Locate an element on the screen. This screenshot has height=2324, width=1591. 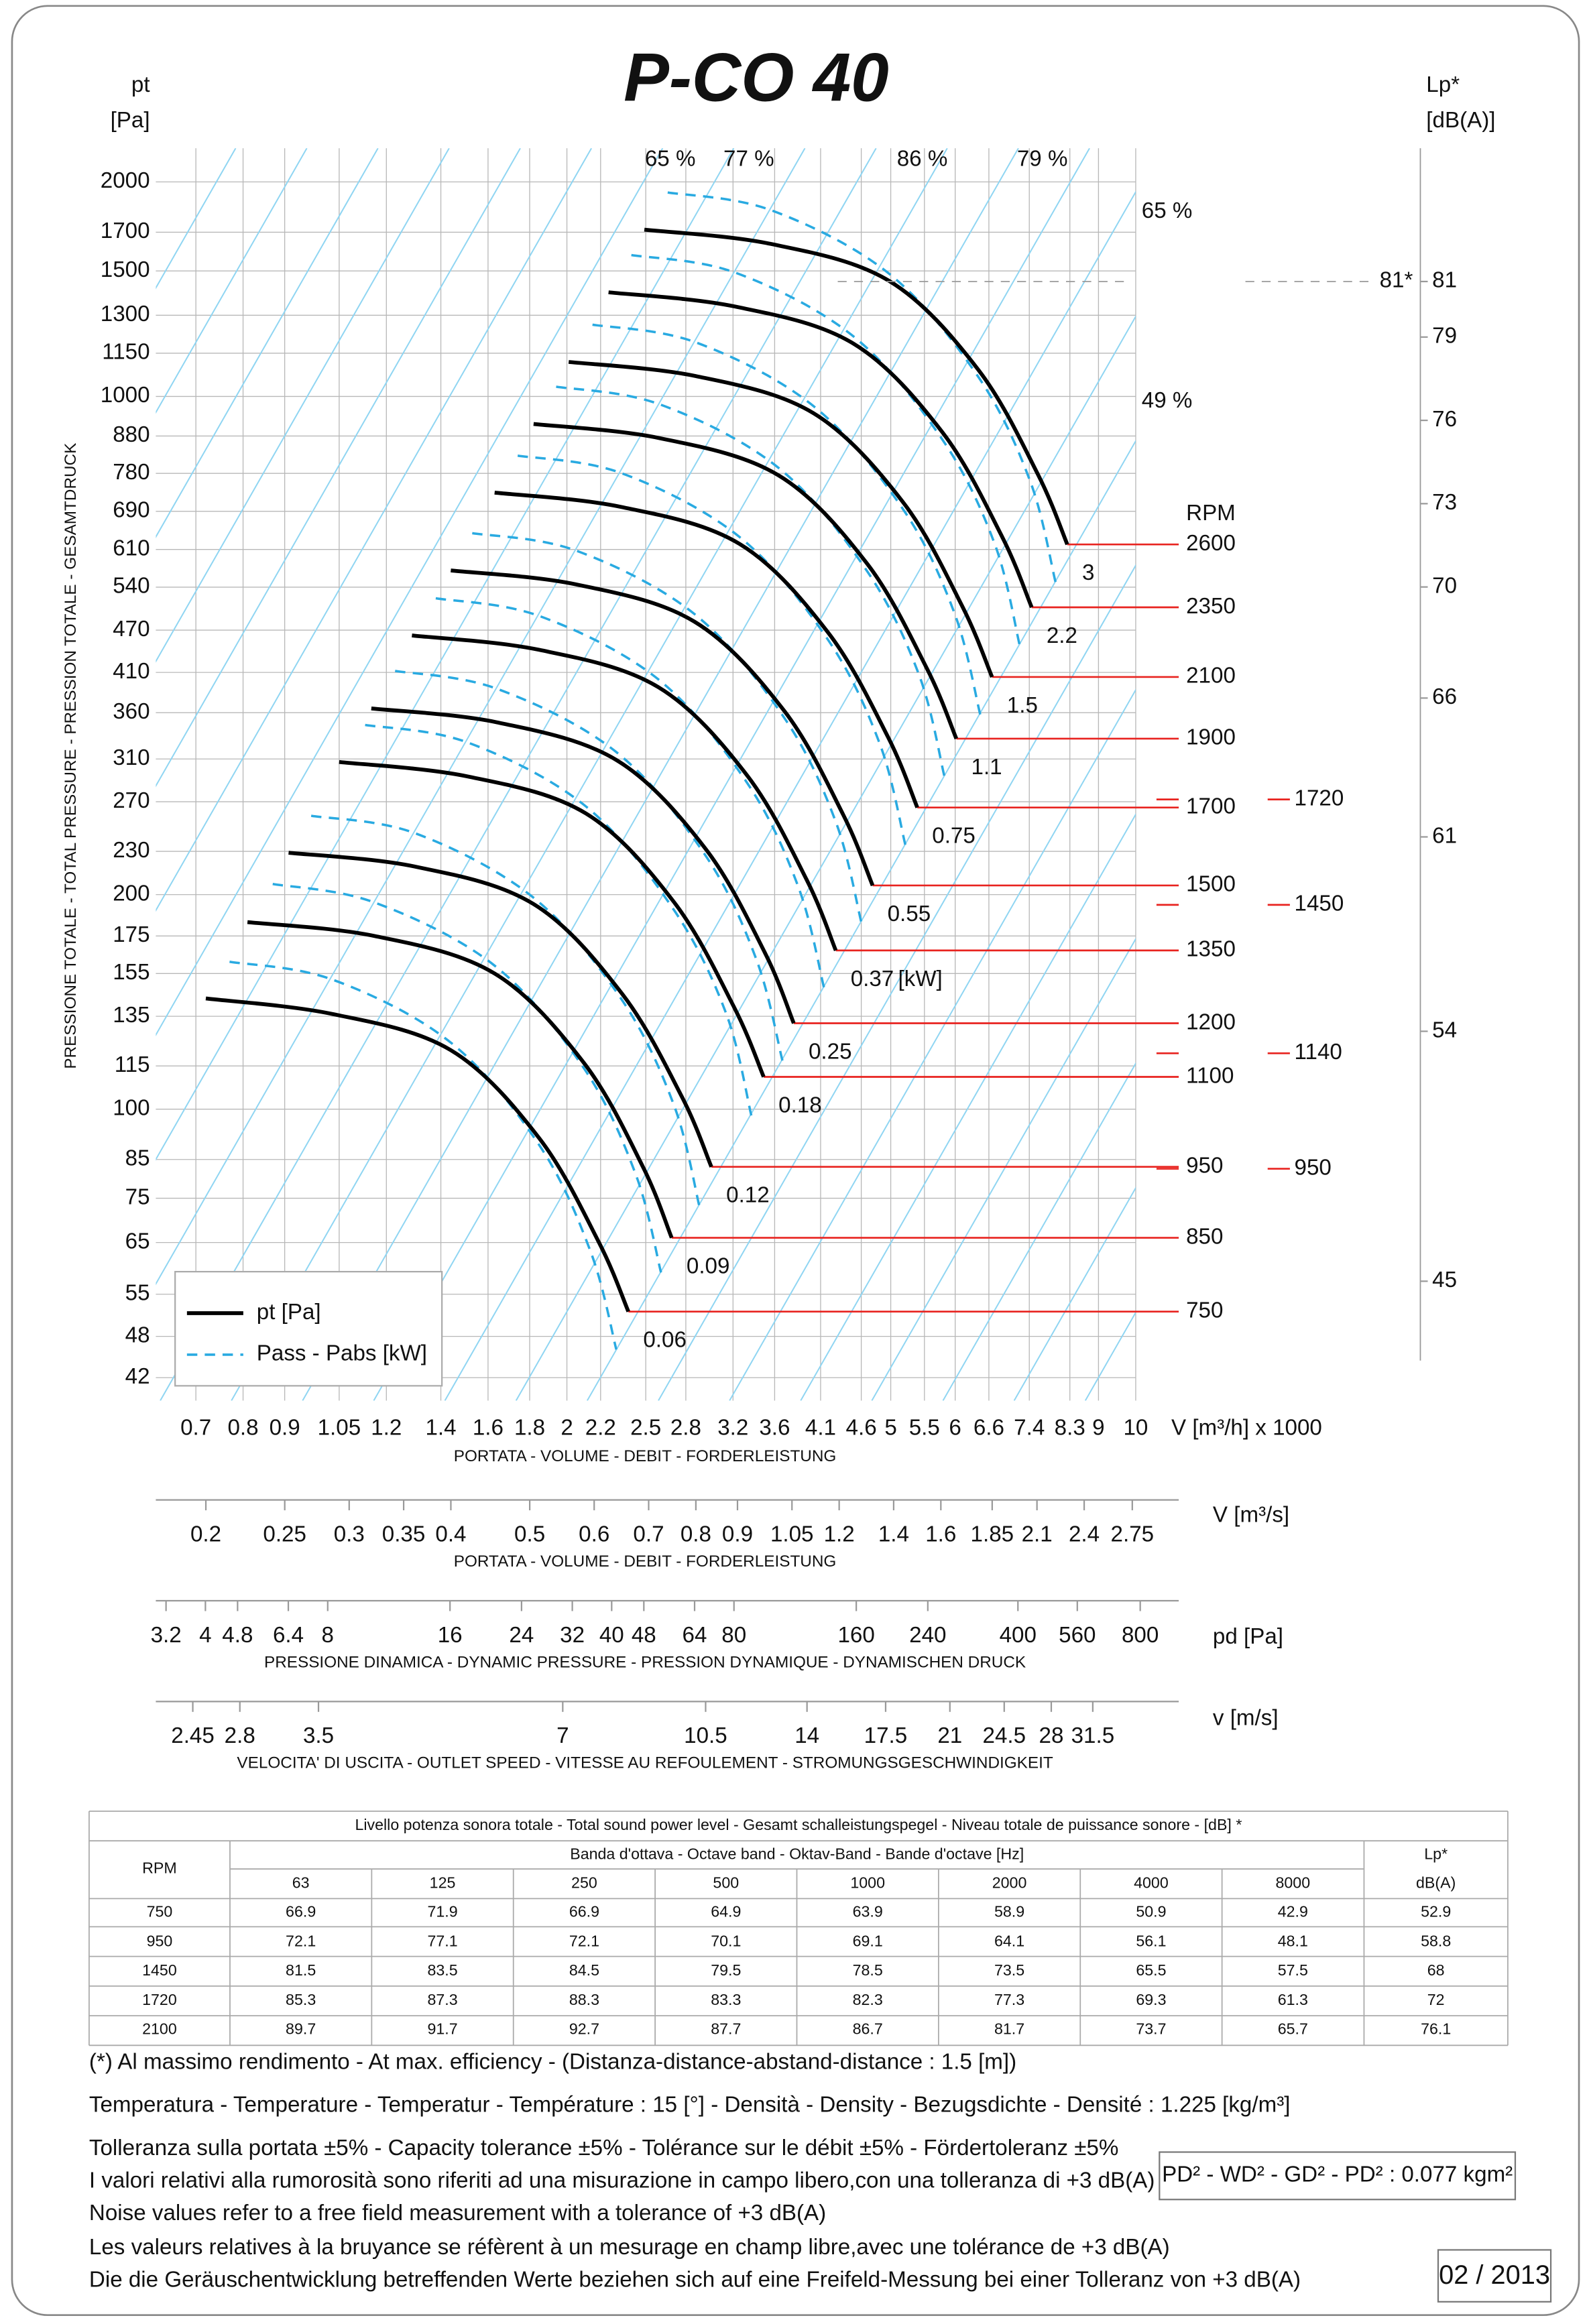
y-tick-label: 470 is located at coordinates (131, 629).